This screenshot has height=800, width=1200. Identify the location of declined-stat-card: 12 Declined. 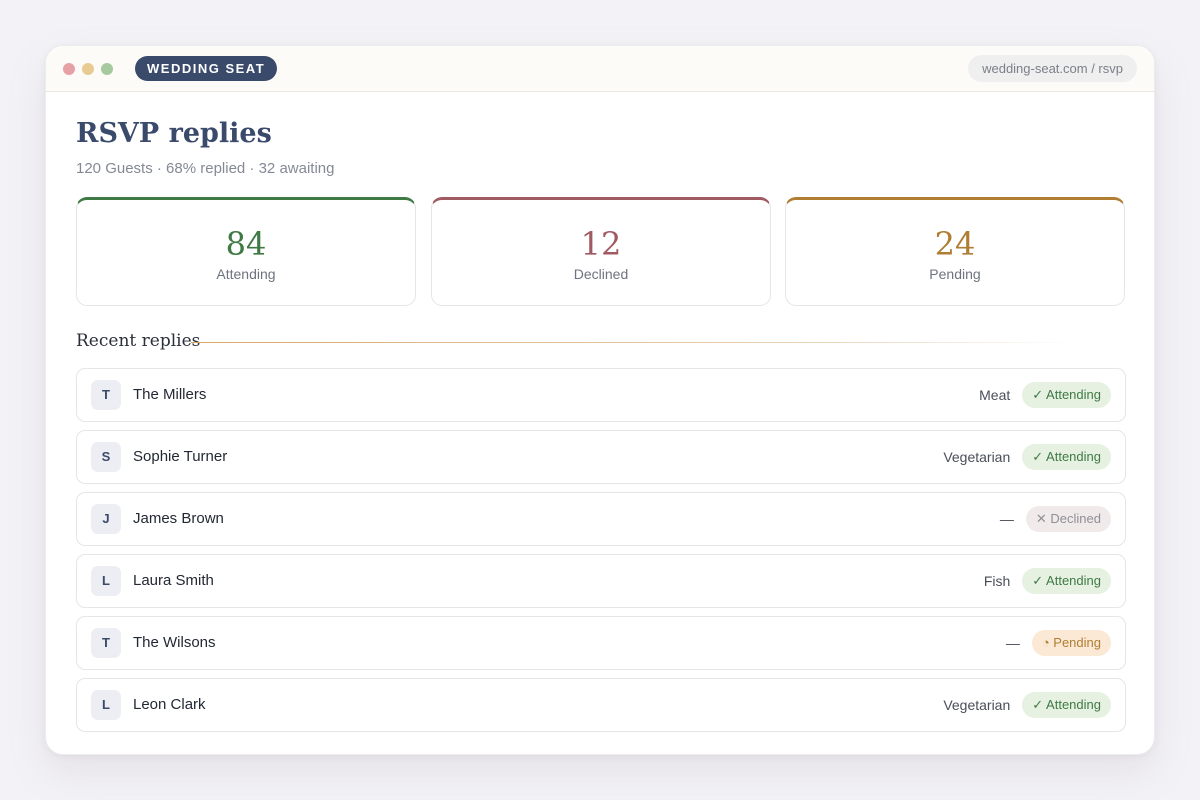
(601, 251).